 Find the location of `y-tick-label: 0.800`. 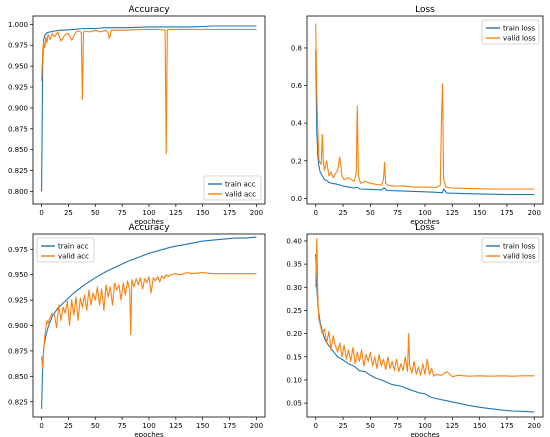

y-tick-label: 0.800 is located at coordinates (18, 192).